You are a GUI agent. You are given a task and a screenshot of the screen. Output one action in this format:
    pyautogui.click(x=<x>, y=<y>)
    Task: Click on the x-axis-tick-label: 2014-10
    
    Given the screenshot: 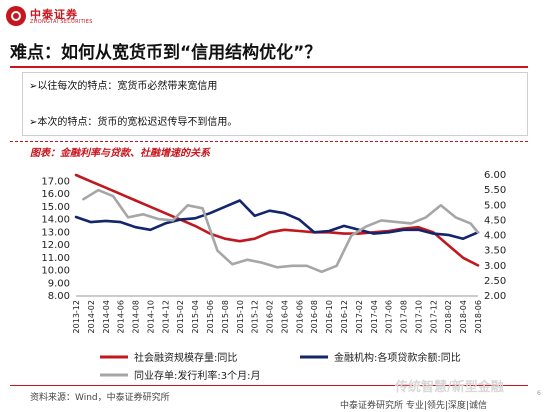 What is the action you would take?
    pyautogui.click(x=150, y=316)
    